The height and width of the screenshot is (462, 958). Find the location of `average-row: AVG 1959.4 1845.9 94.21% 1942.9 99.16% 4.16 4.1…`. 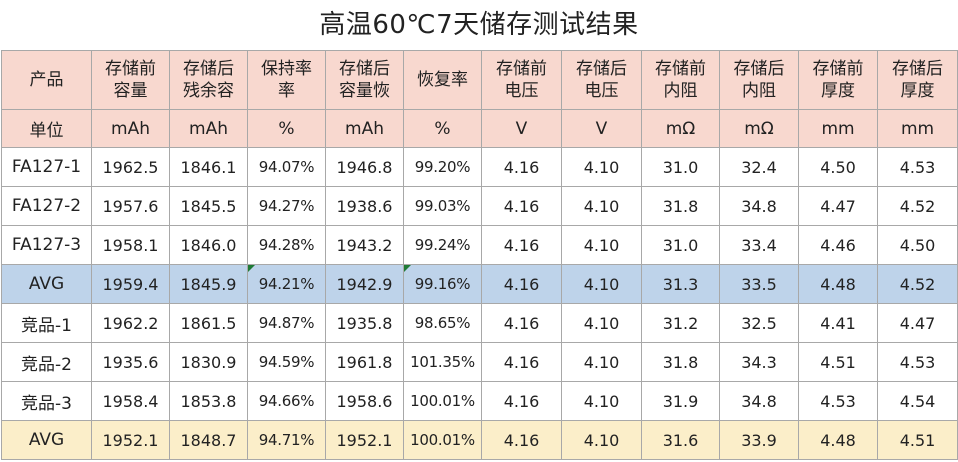

average-row: AVG 1959.4 1845.9 94.21% 1942.9 99.16% 4.16 4.1… is located at coordinates (479, 284).